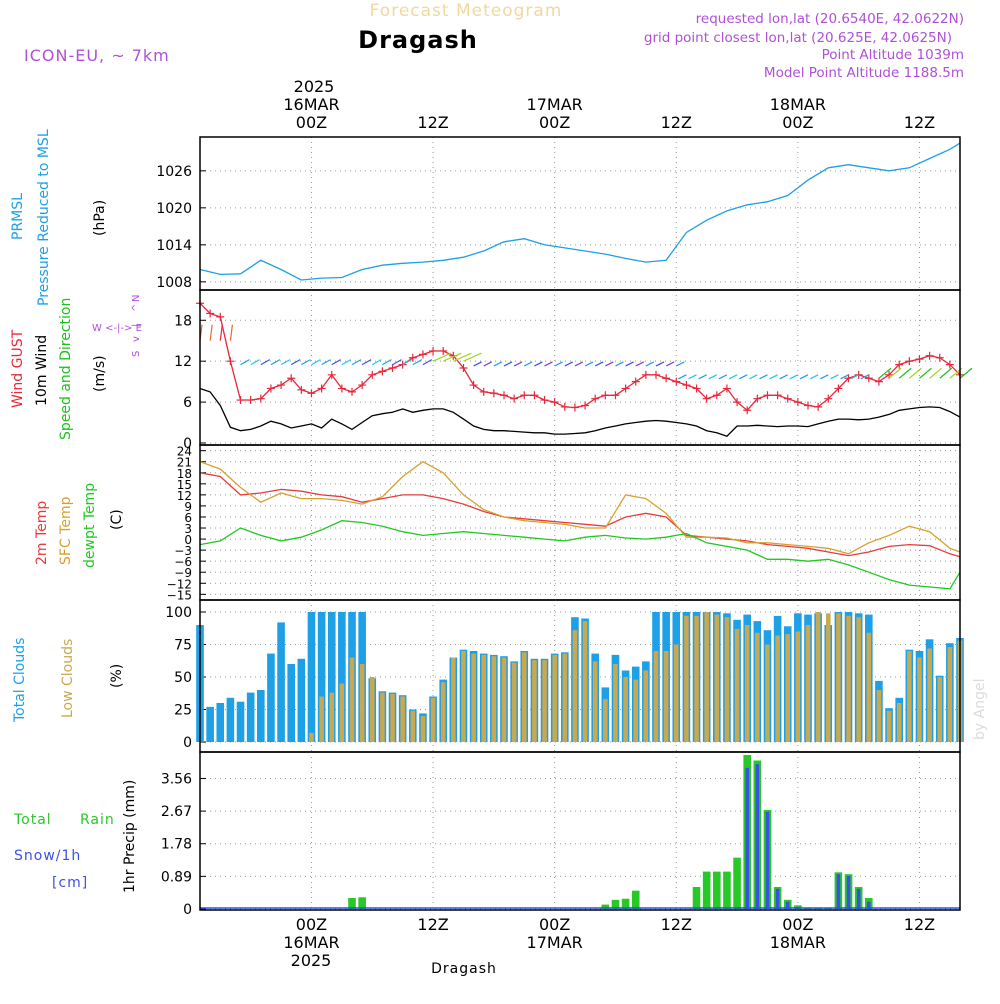 Image resolution: width=1000 pixels, height=1004 pixels. I want to click on top-year-label: 2025, so click(314, 86).